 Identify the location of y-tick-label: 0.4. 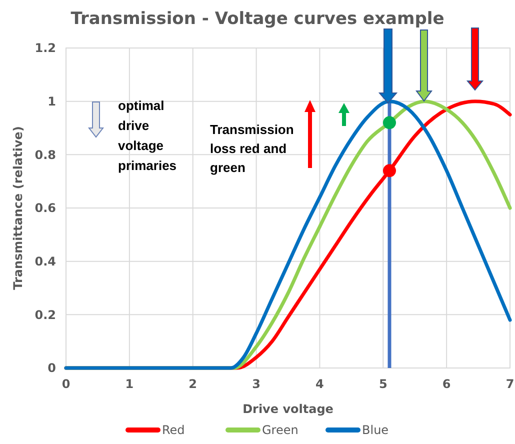
(45, 261).